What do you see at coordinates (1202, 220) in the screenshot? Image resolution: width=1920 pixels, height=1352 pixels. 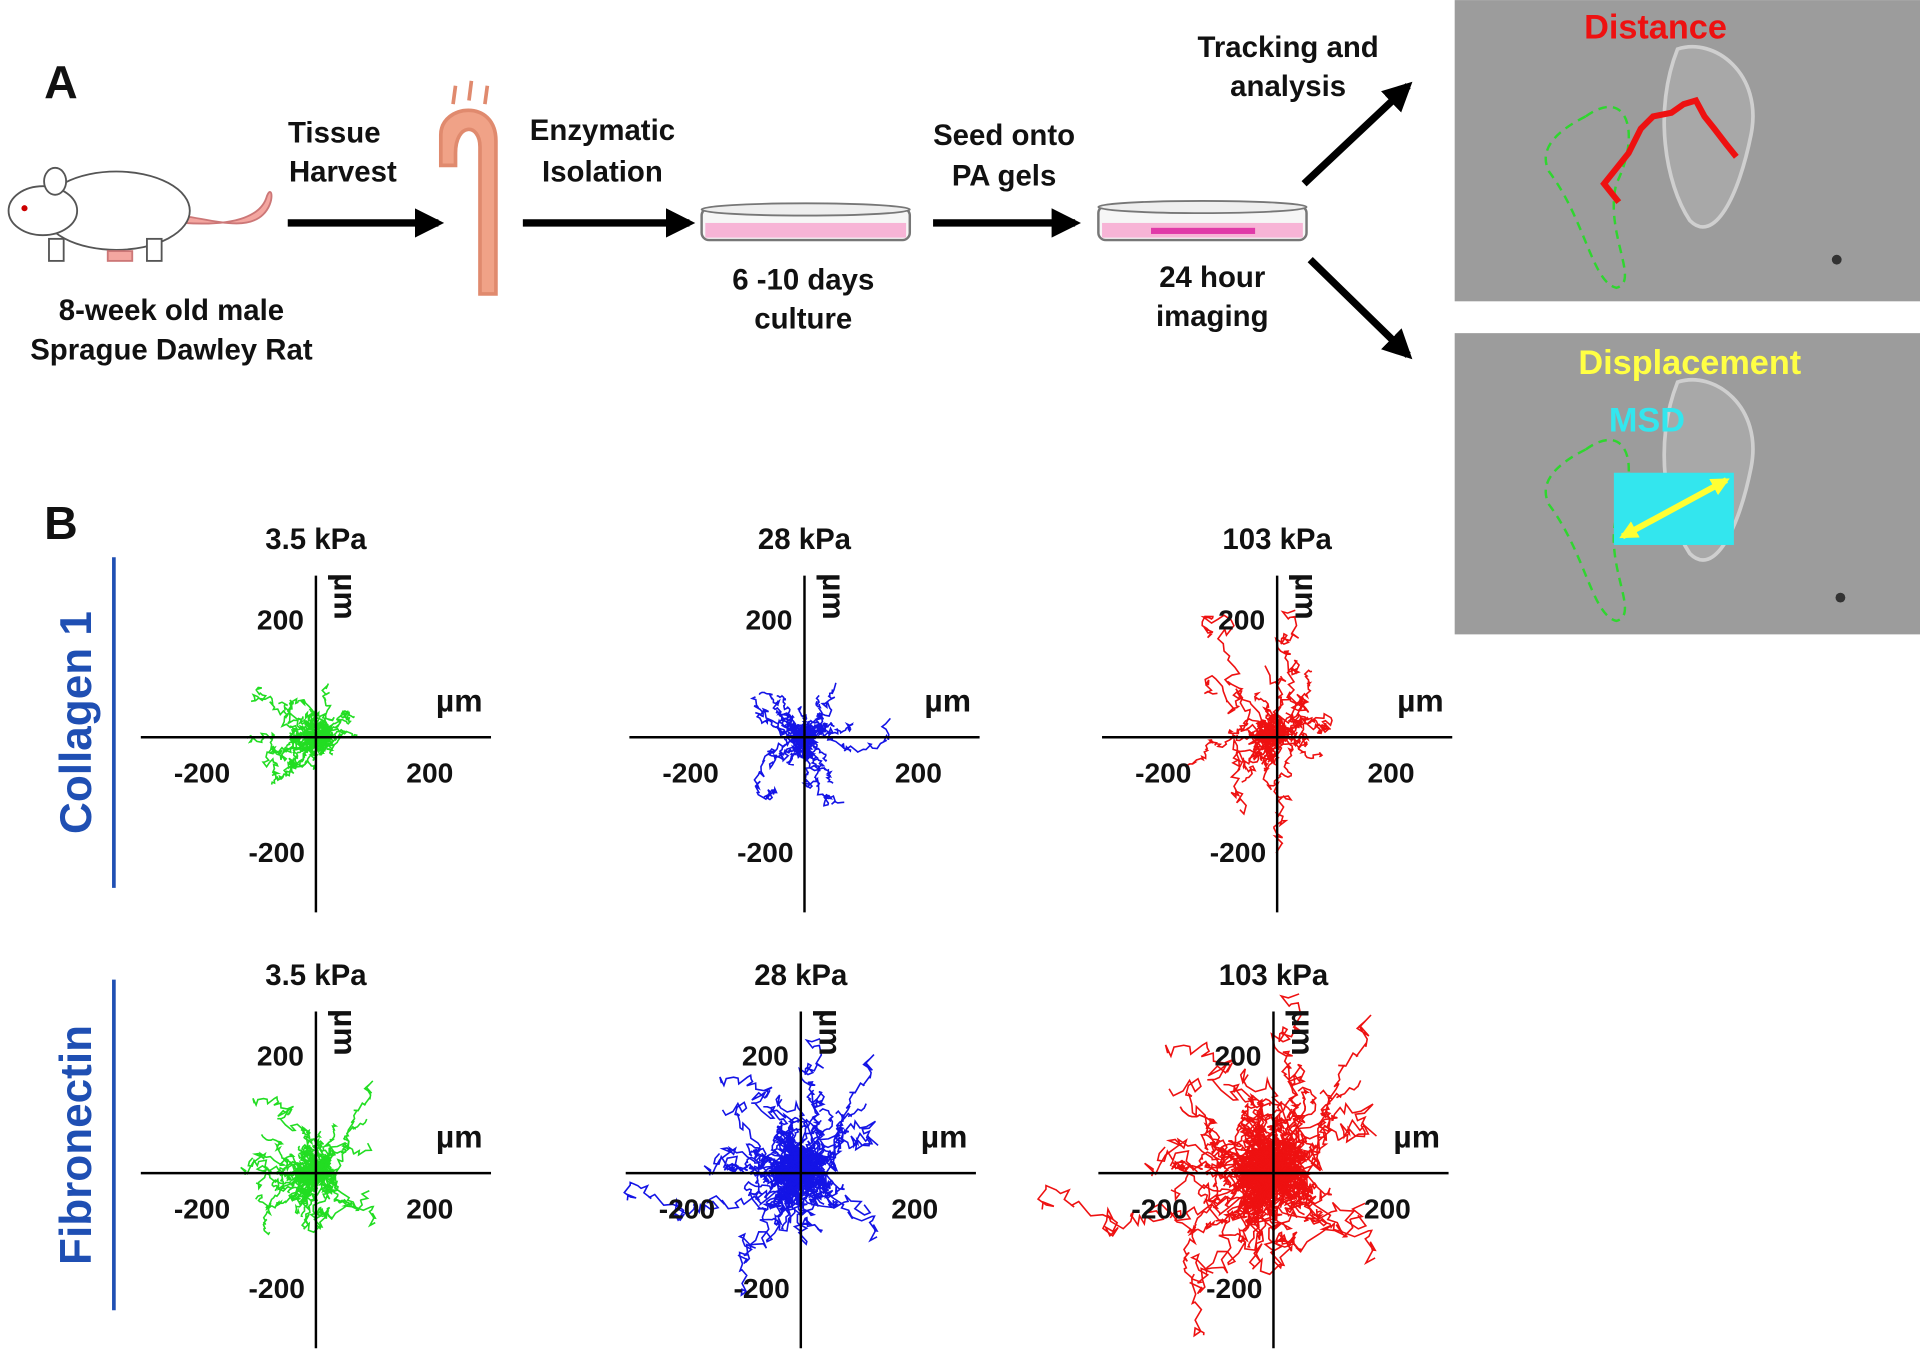 I see `imaging-dish` at bounding box center [1202, 220].